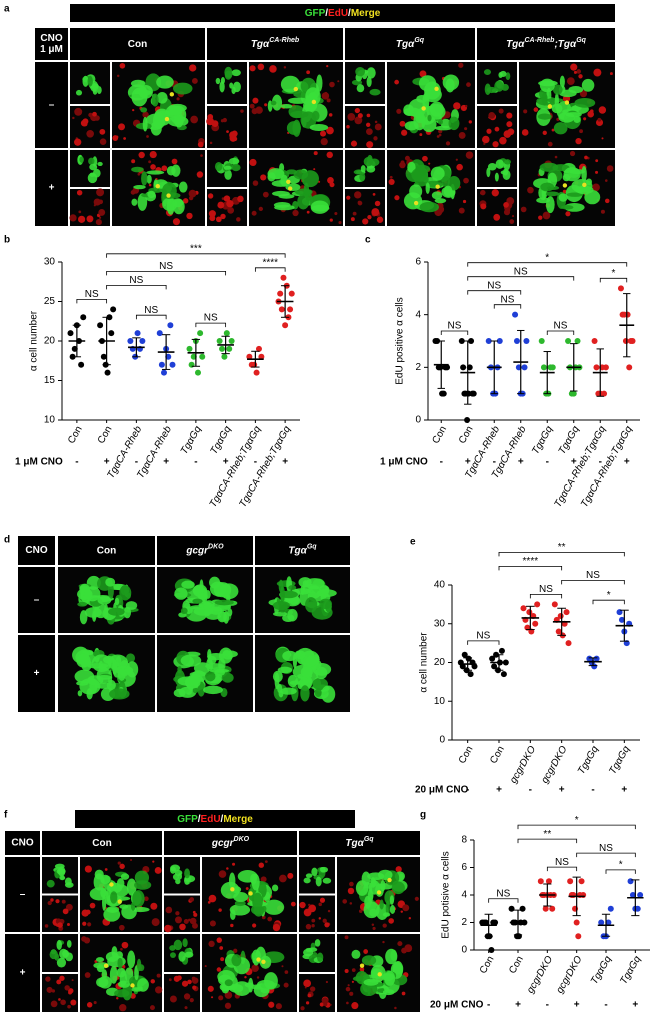 This screenshot has width=666, height=1015. Describe the element at coordinates (368, 240) in the screenshot. I see `panel-label: c` at that location.